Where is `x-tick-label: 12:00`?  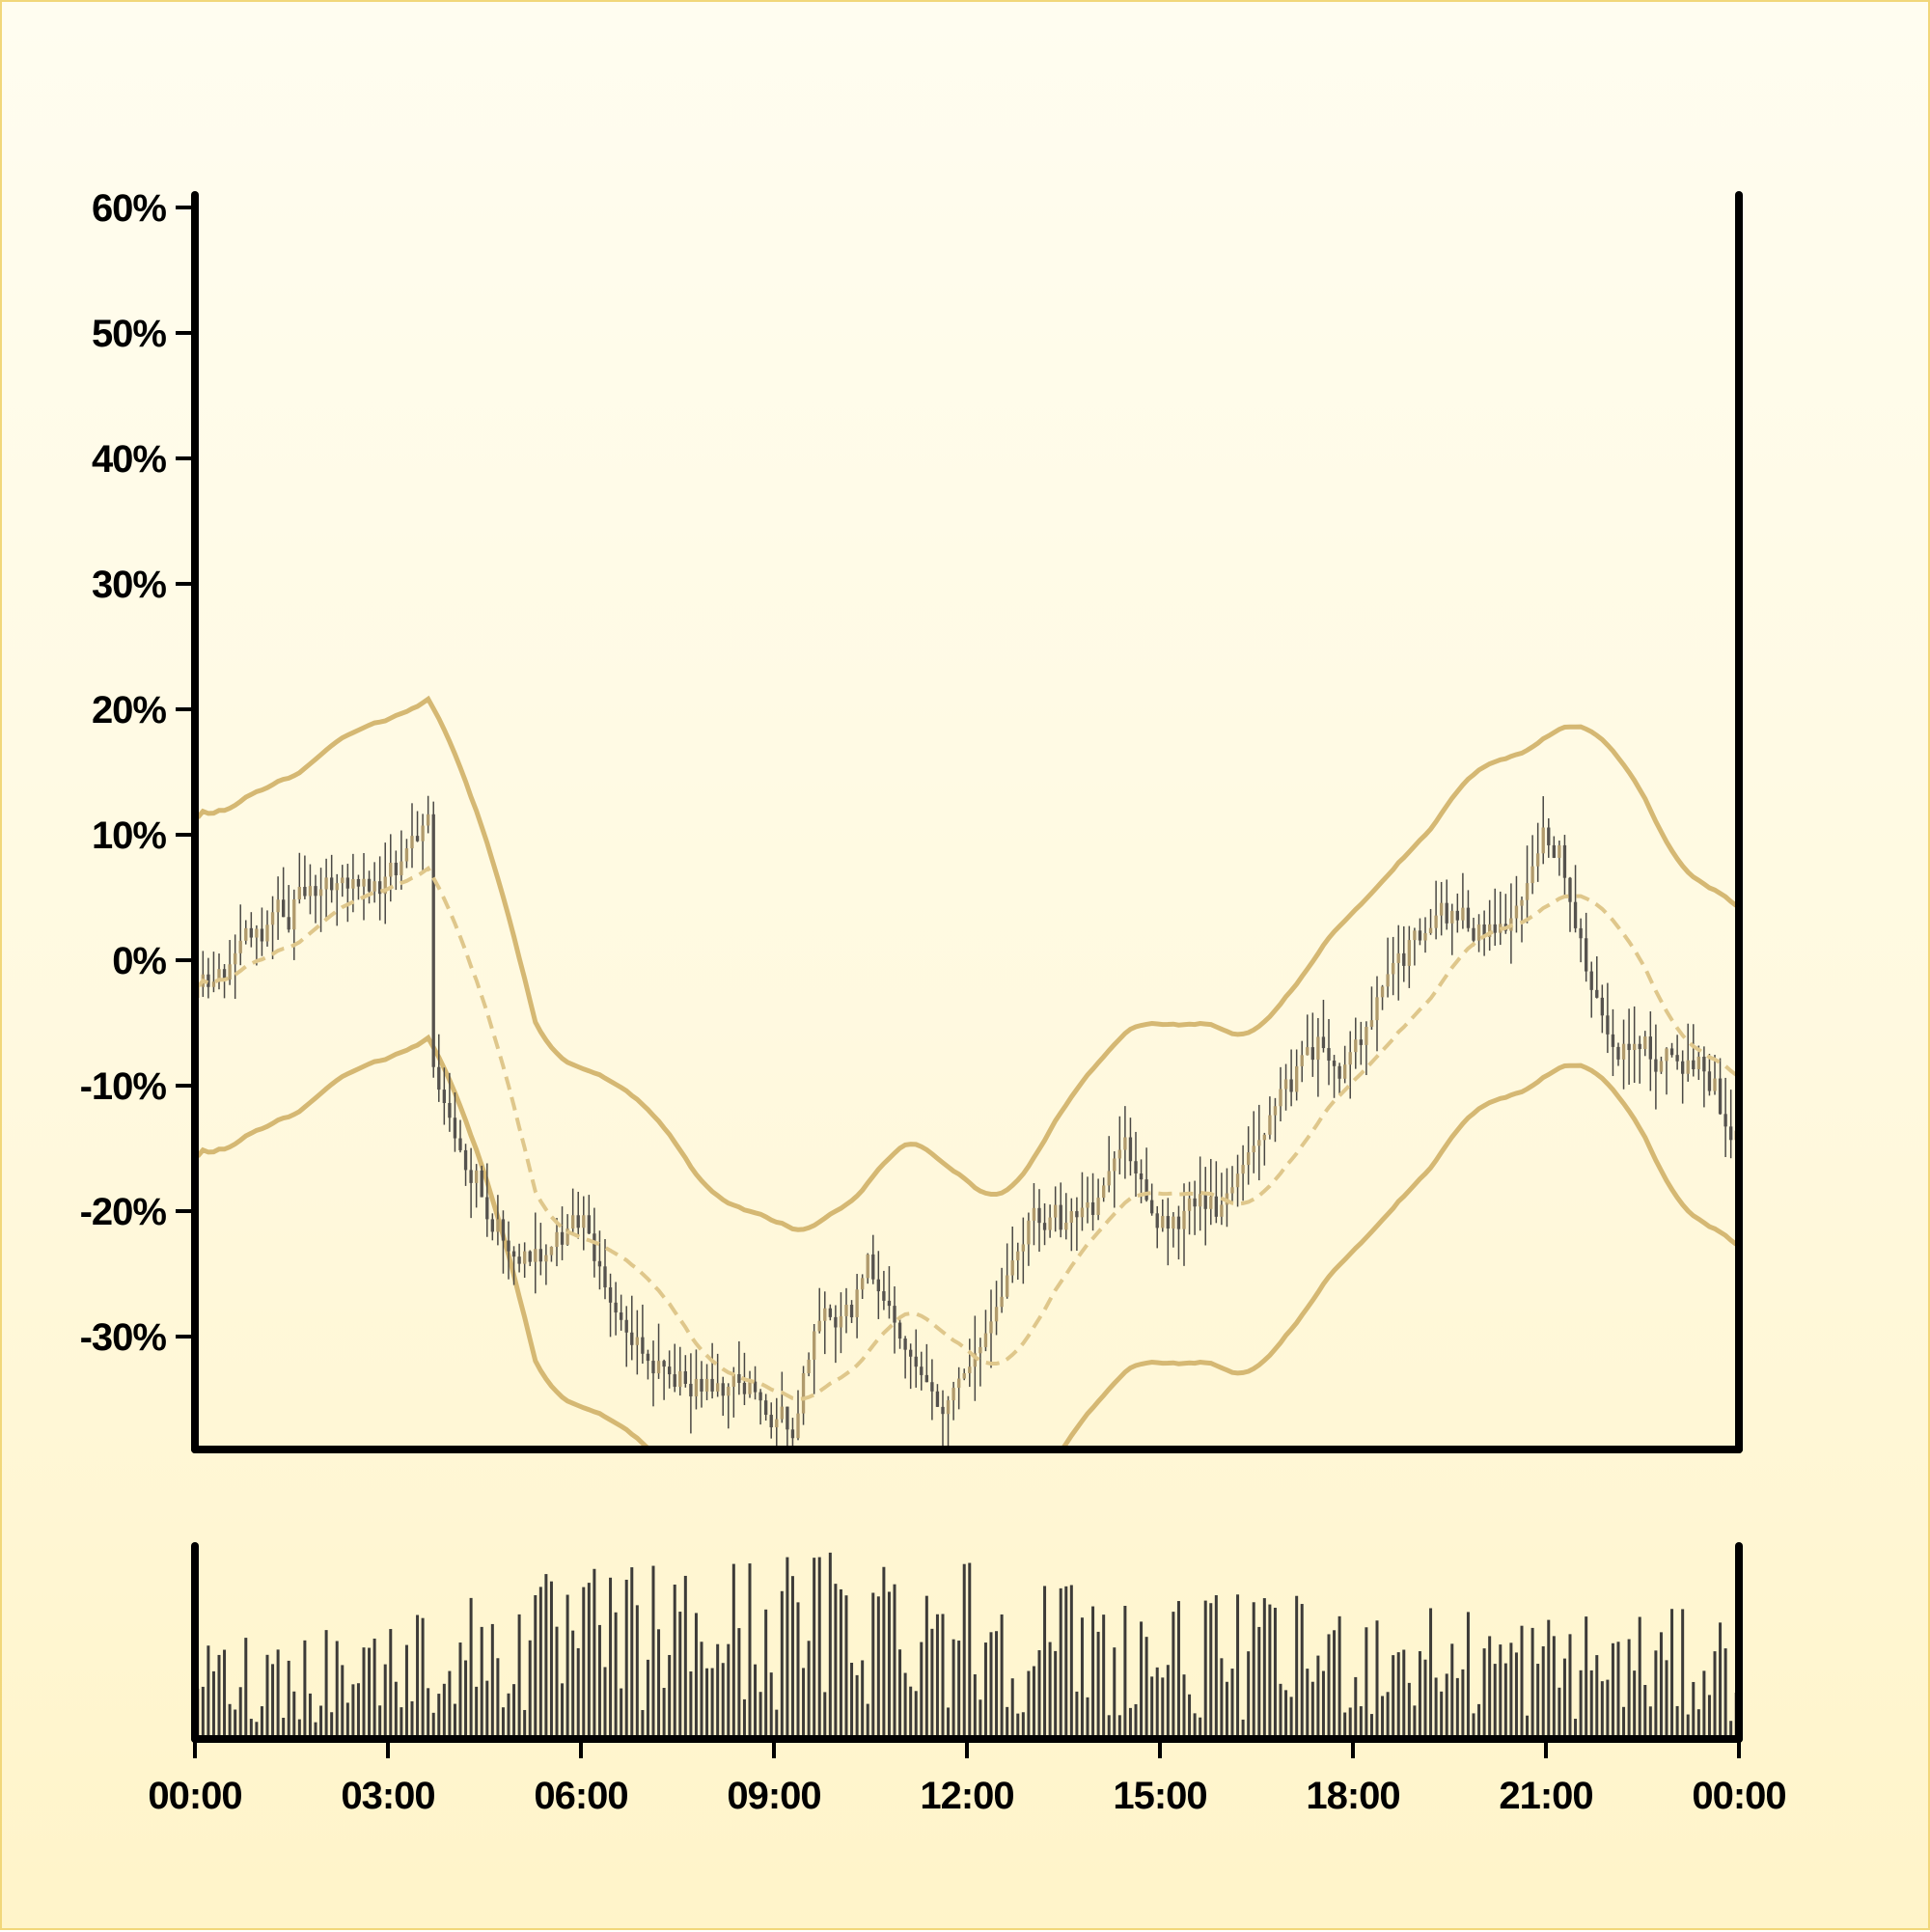 x-tick-label: 12:00 is located at coordinates (966, 1796).